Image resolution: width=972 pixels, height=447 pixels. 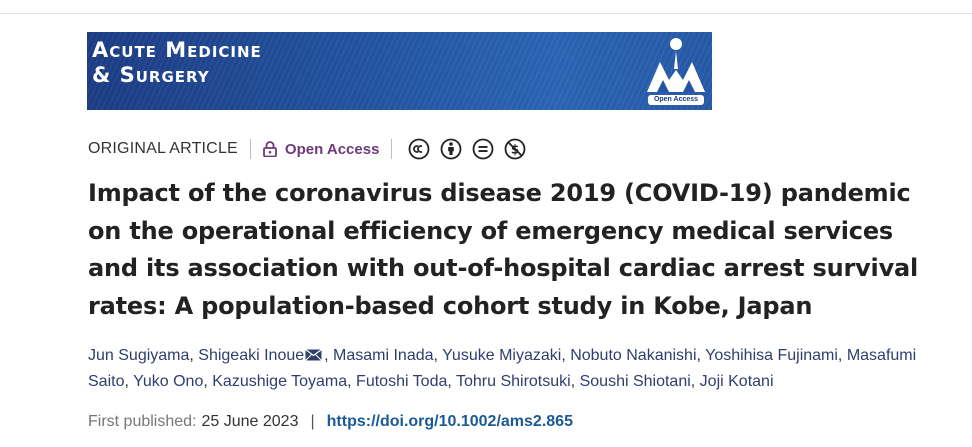 I want to click on journal-name-line1: Acute Medicine, so click(x=177, y=50).